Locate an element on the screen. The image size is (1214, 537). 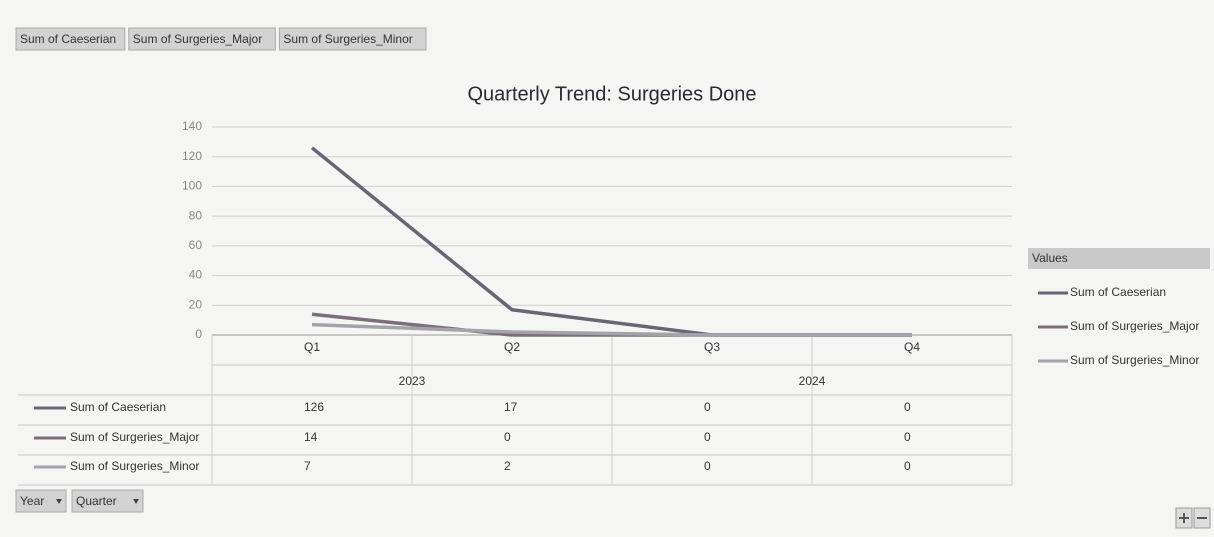
x-tick-label: Q3 is located at coordinates (712, 347).